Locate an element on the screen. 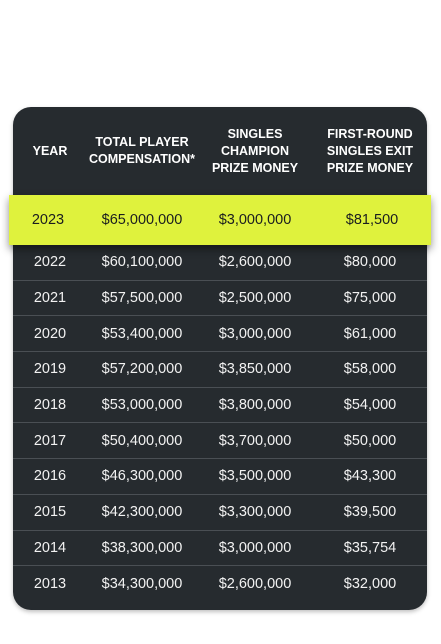  highlighted-row-2023: 2023 $65,000,000 $3,000,000 $81,500 is located at coordinates (220, 220).